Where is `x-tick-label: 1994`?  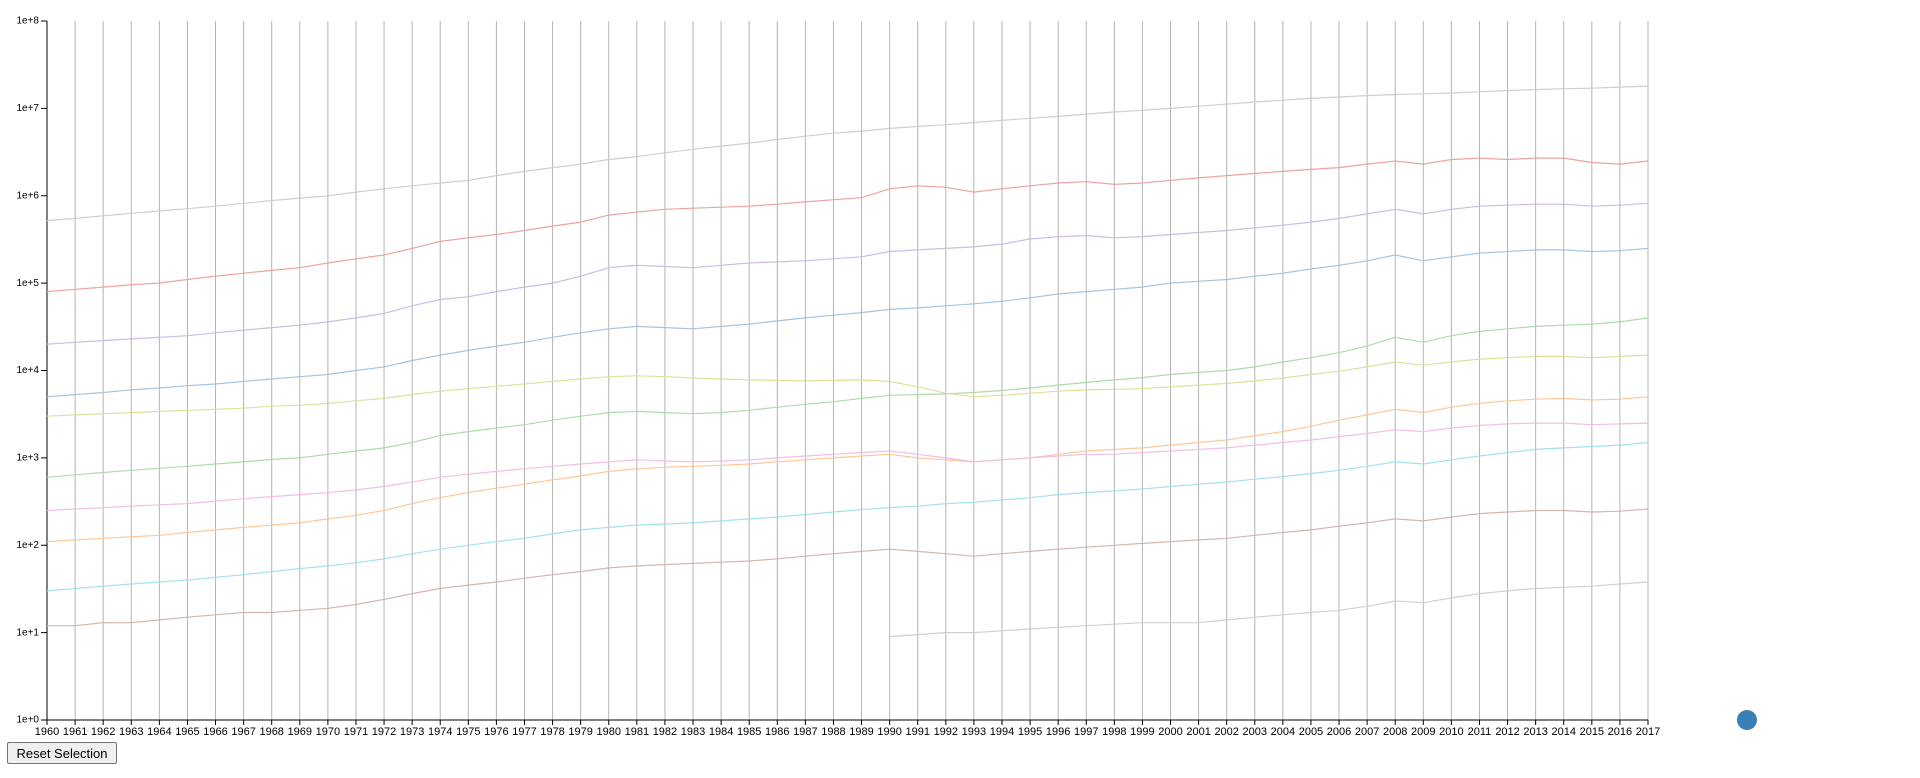 x-tick-label: 1994 is located at coordinates (1002, 732).